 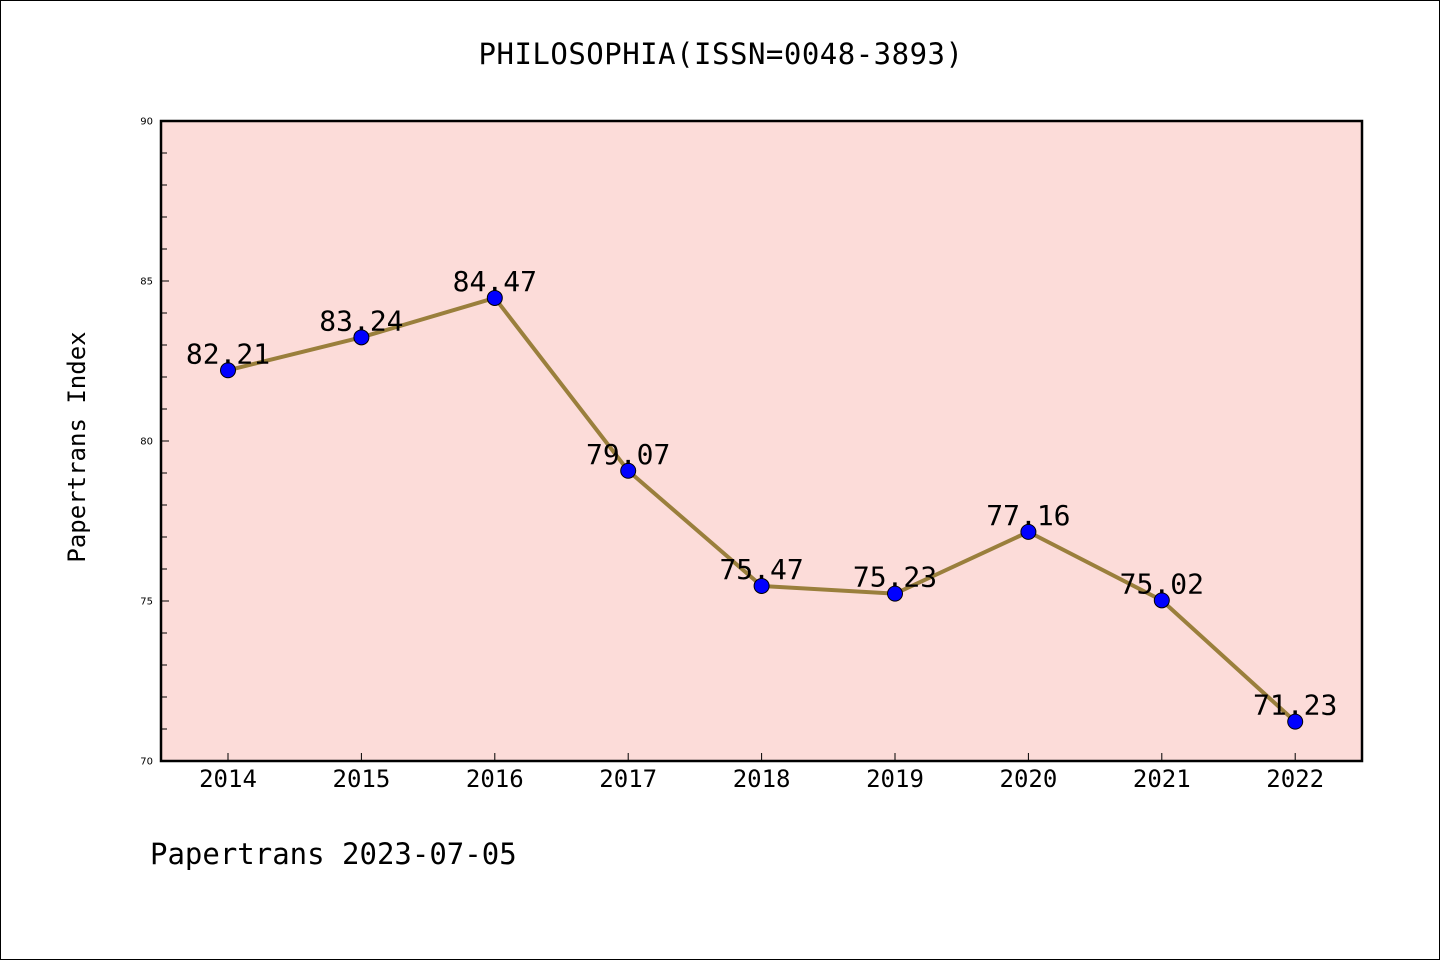 I want to click on data-label: 83.24, so click(x=361, y=320).